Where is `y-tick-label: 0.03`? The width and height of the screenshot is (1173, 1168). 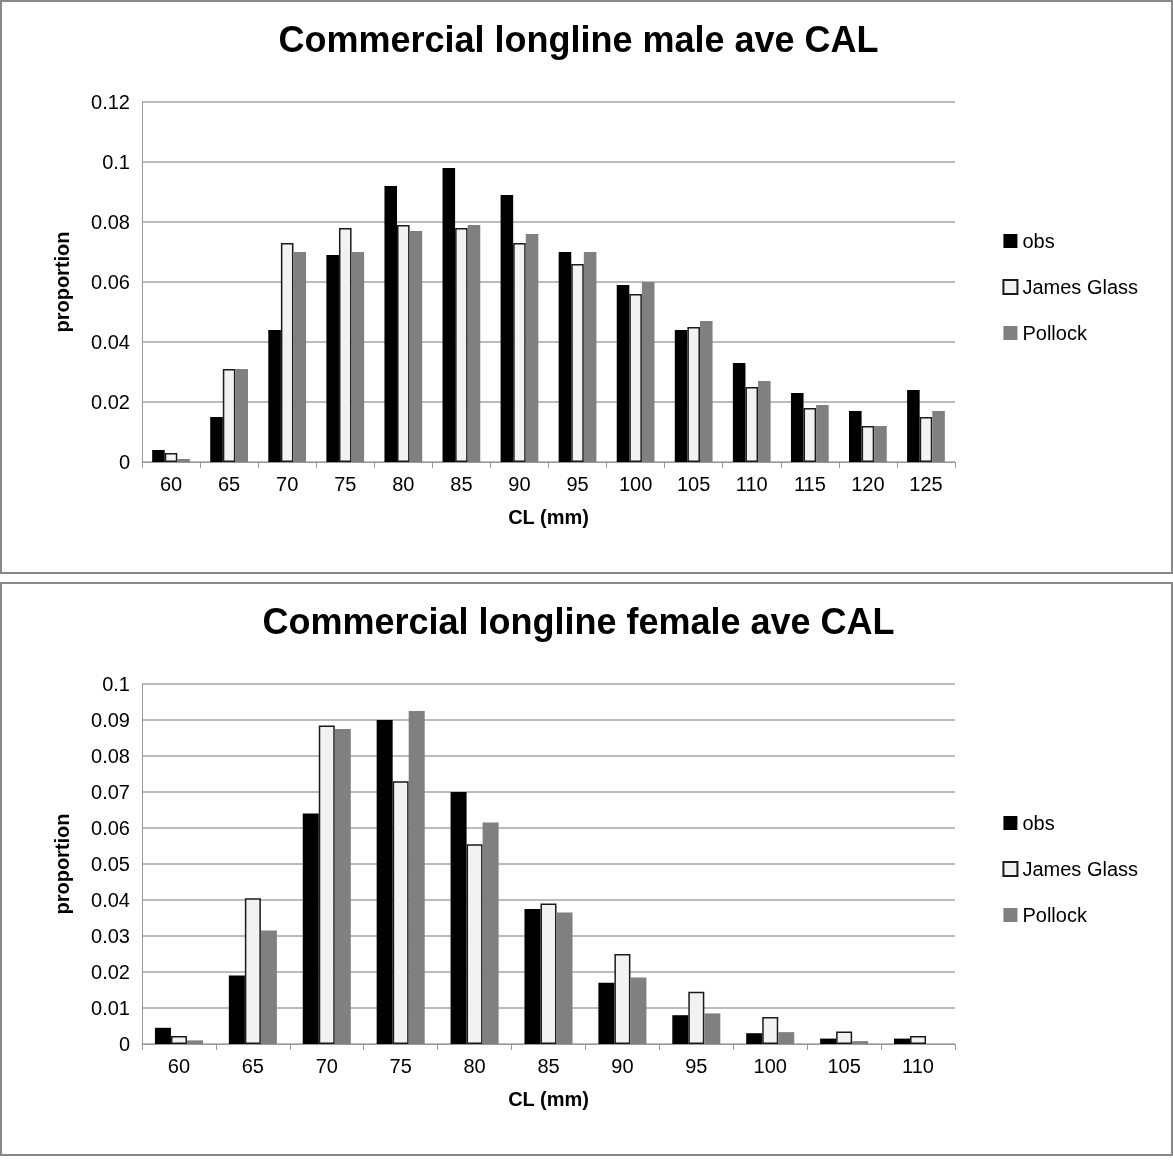
y-tick-label: 0.03 is located at coordinates (110, 936).